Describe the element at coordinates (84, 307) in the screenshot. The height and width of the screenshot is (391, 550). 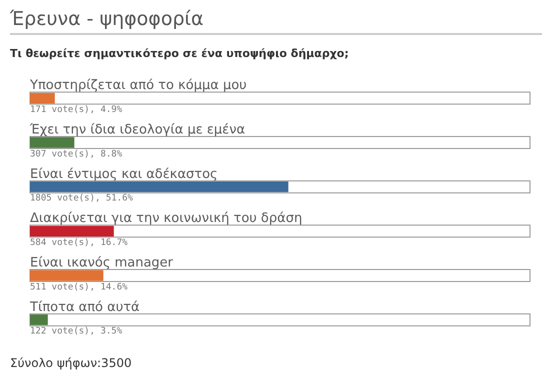
I see `y-tick-label: Τίποτα από αυτά` at that location.